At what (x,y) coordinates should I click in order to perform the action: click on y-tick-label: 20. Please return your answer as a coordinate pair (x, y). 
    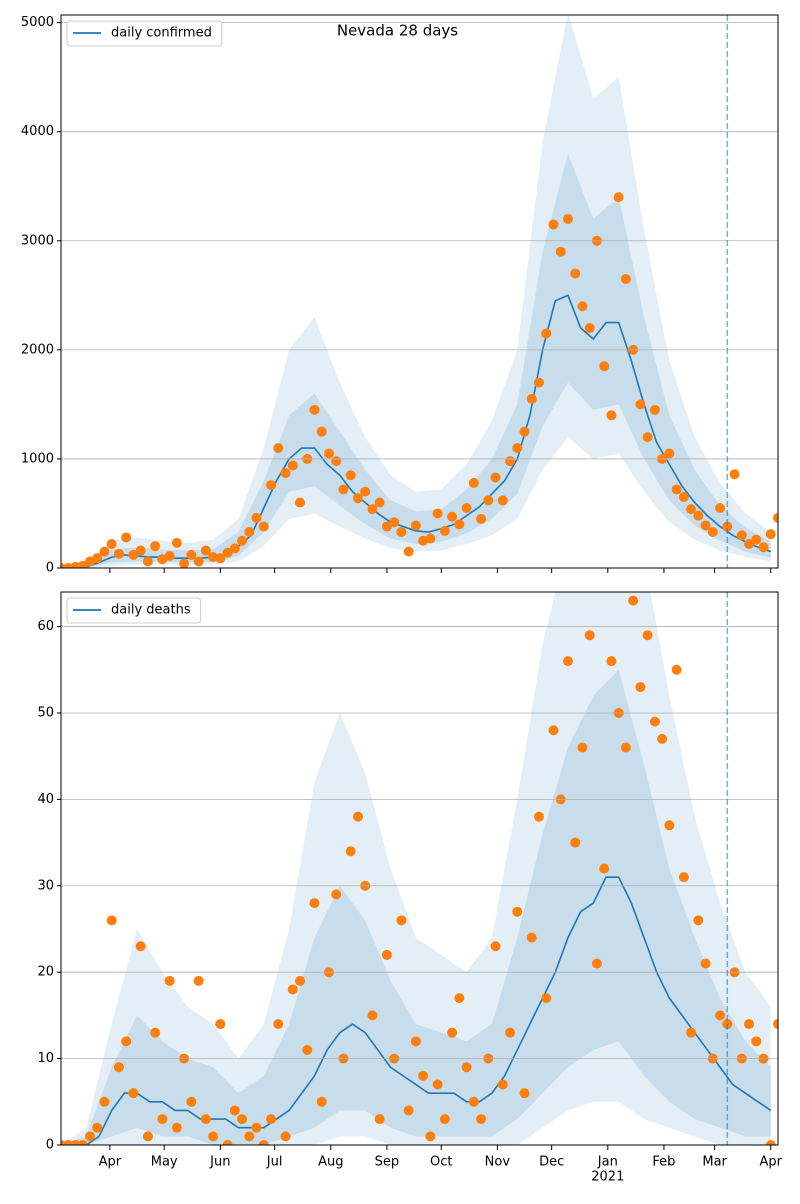
    Looking at the image, I should click on (45, 972).